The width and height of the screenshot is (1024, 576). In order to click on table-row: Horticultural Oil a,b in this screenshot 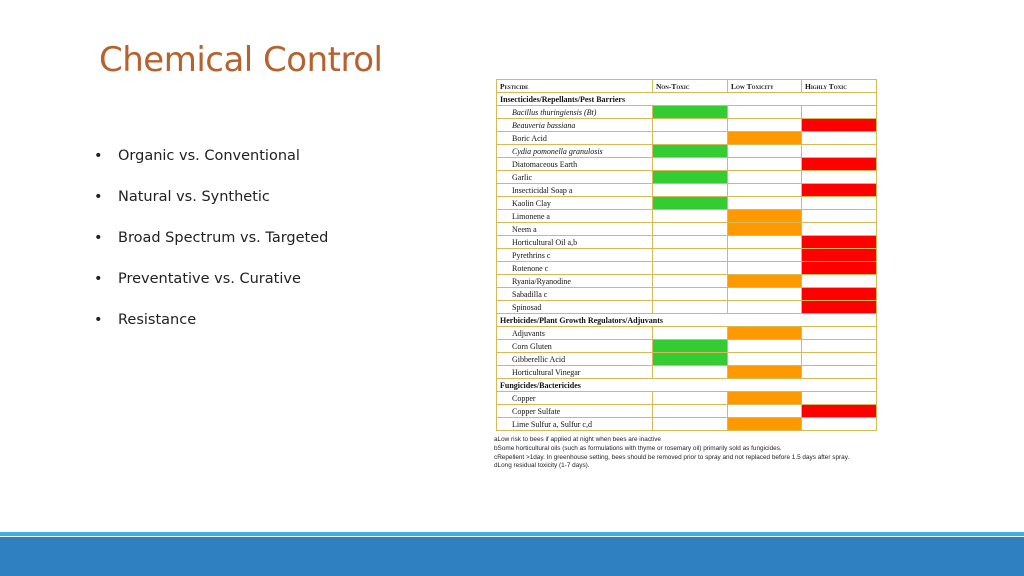, I will do `click(686, 242)`.